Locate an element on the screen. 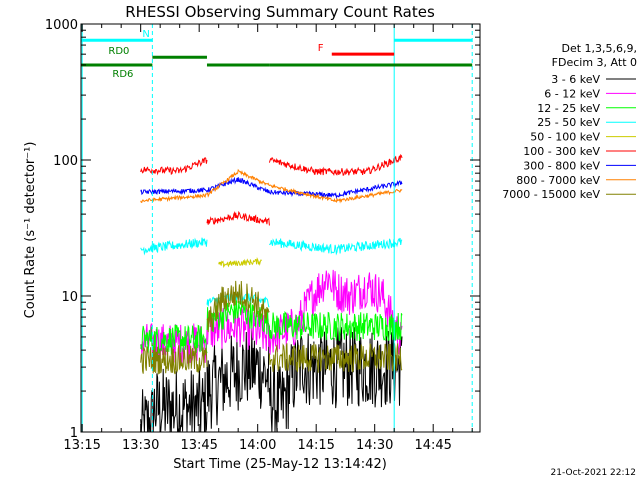  legend-entry: 50 - 100 keV is located at coordinates (583, 137).